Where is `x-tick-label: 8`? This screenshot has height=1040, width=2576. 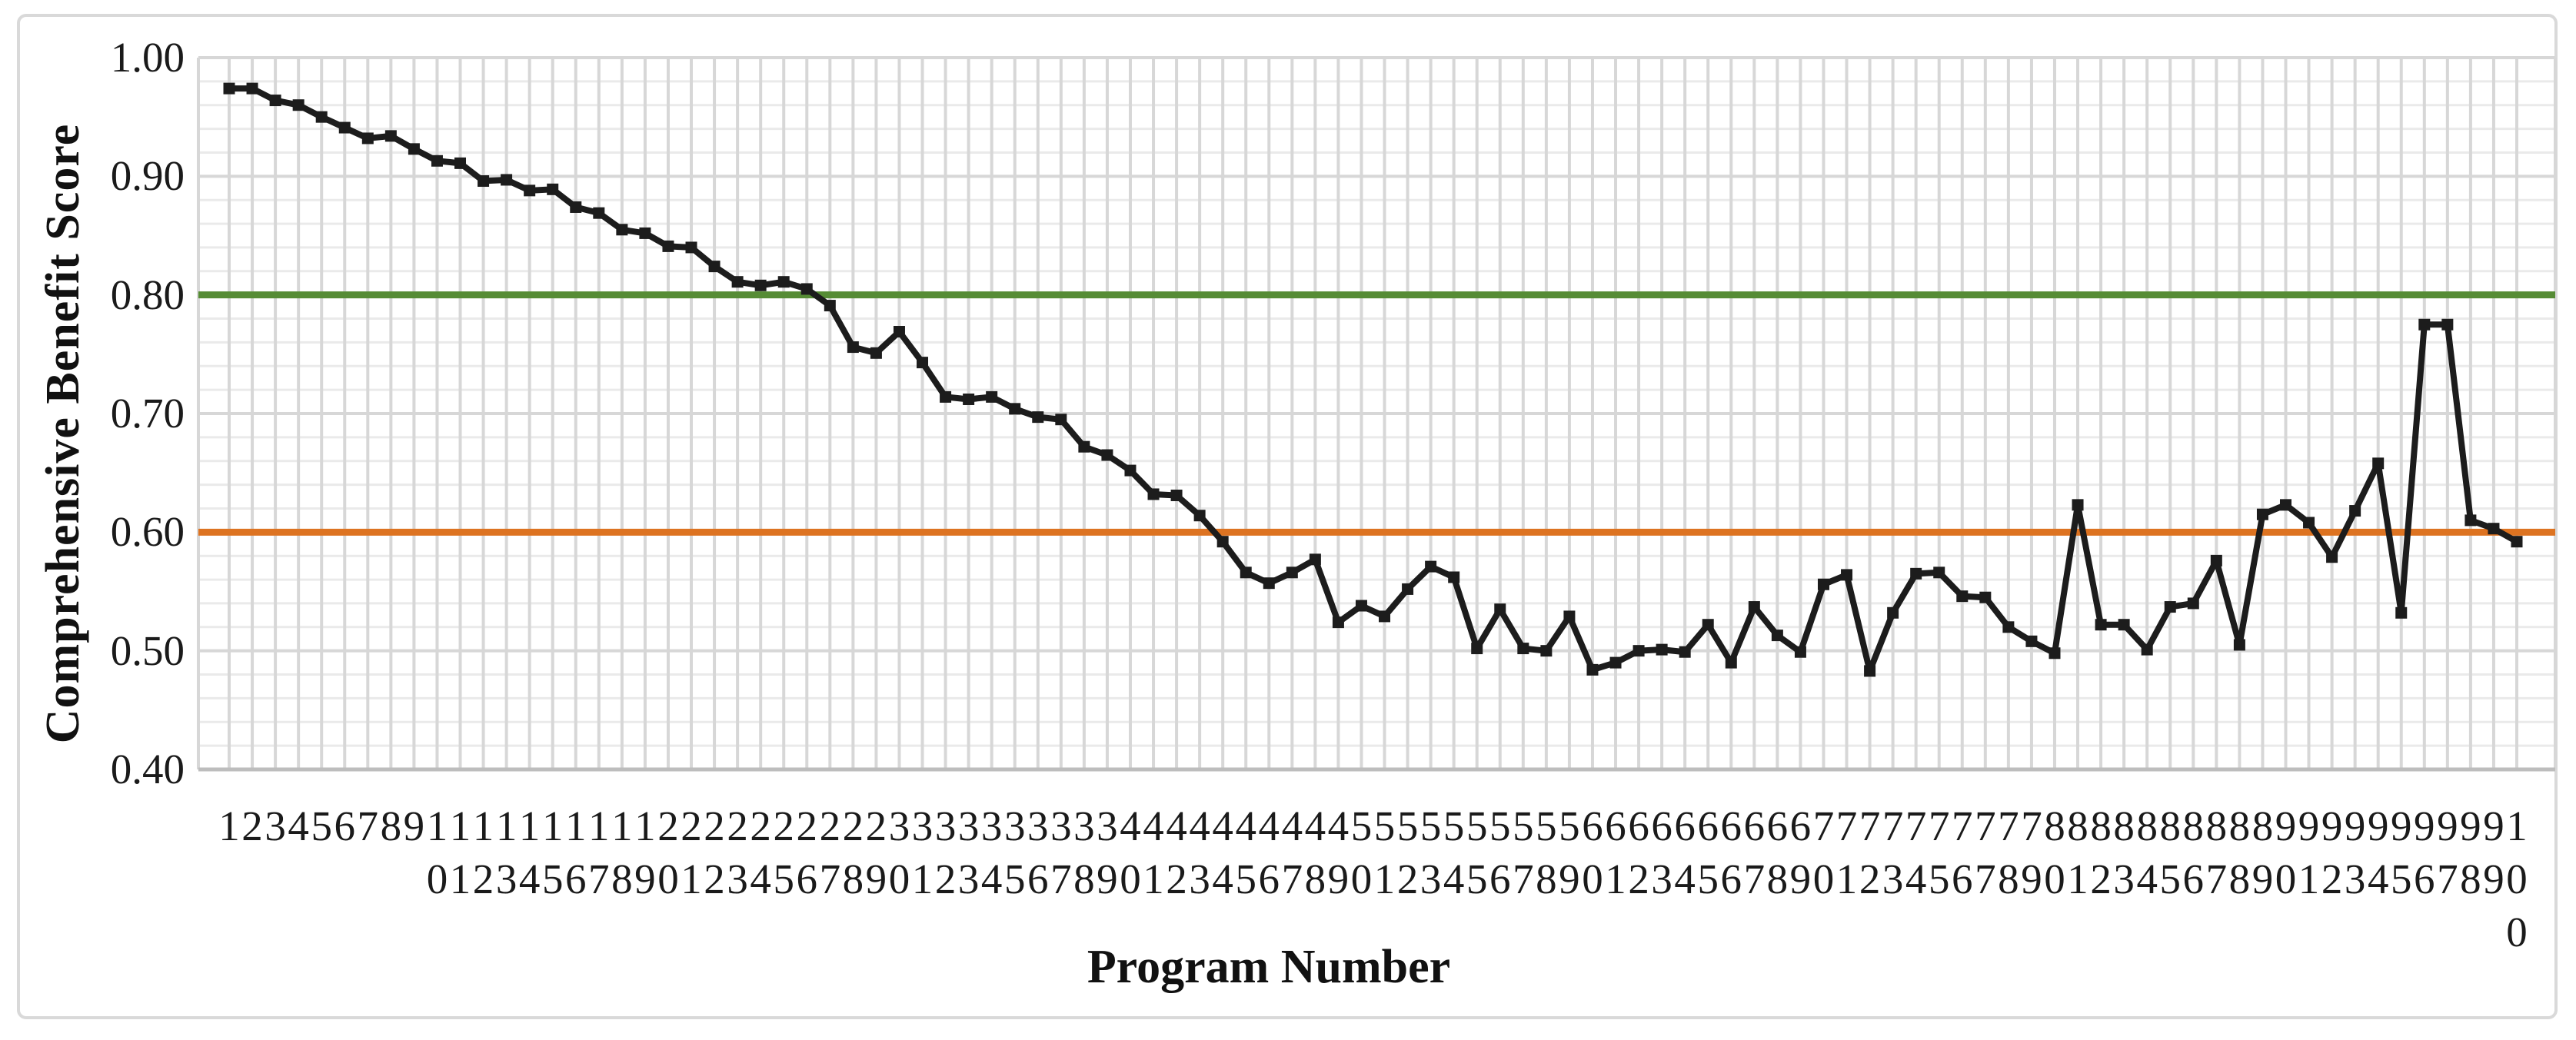
x-tick-label: 8 is located at coordinates (390, 826).